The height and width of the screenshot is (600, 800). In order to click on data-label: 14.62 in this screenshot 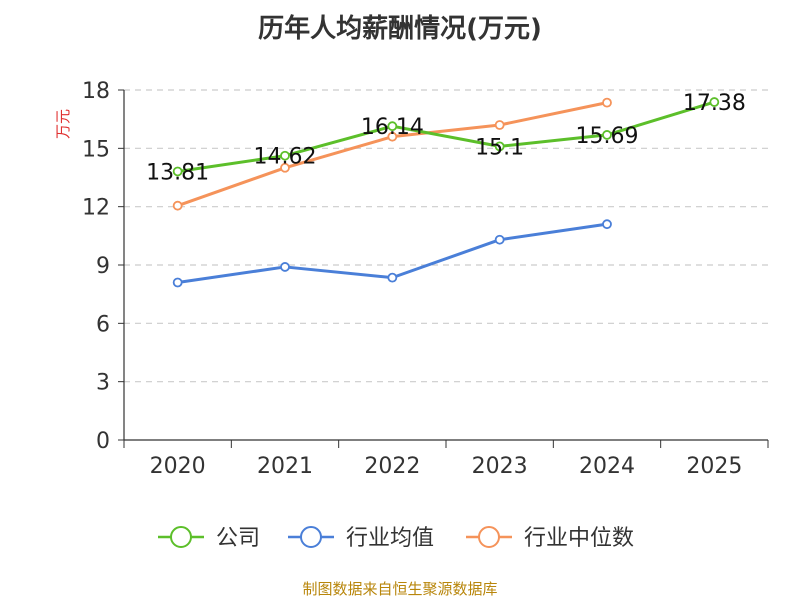, I will do `click(285, 157)`.